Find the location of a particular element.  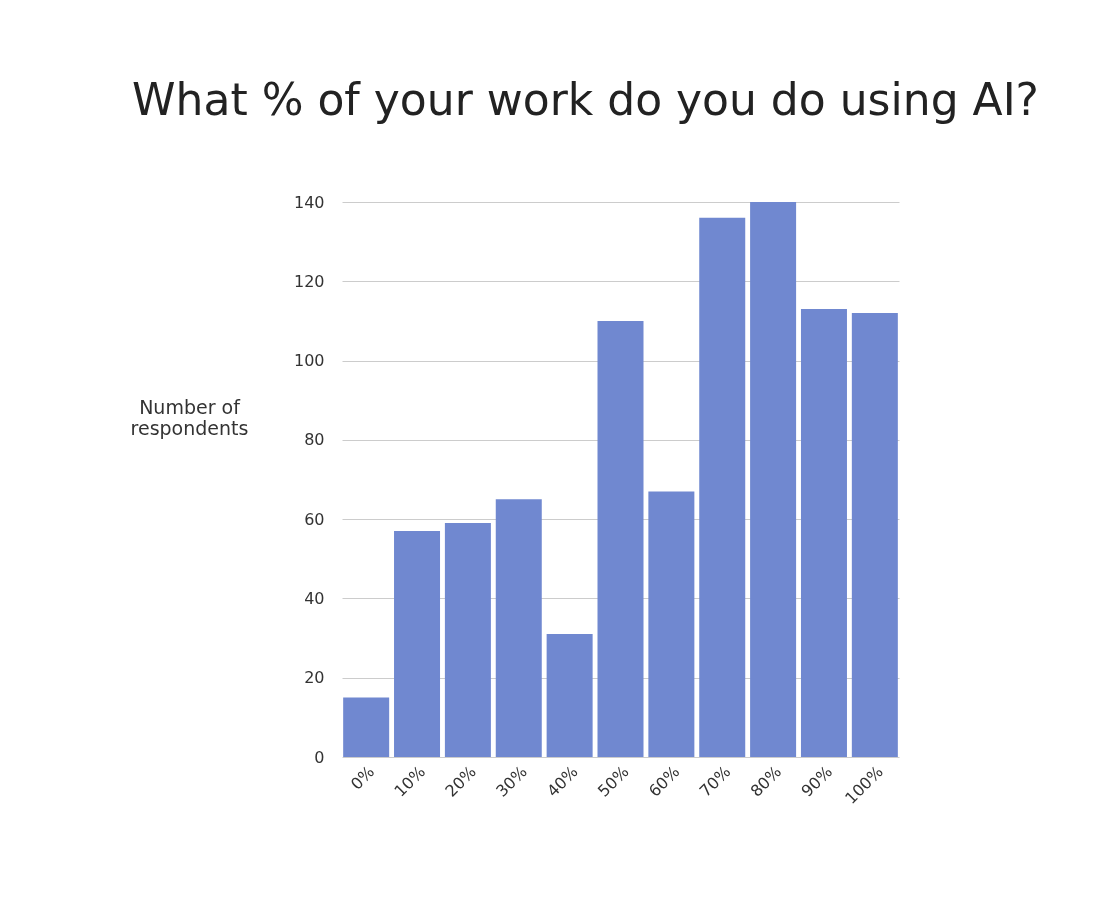

chart-title: What % of your work do you do using AI? is located at coordinates (585, 99).